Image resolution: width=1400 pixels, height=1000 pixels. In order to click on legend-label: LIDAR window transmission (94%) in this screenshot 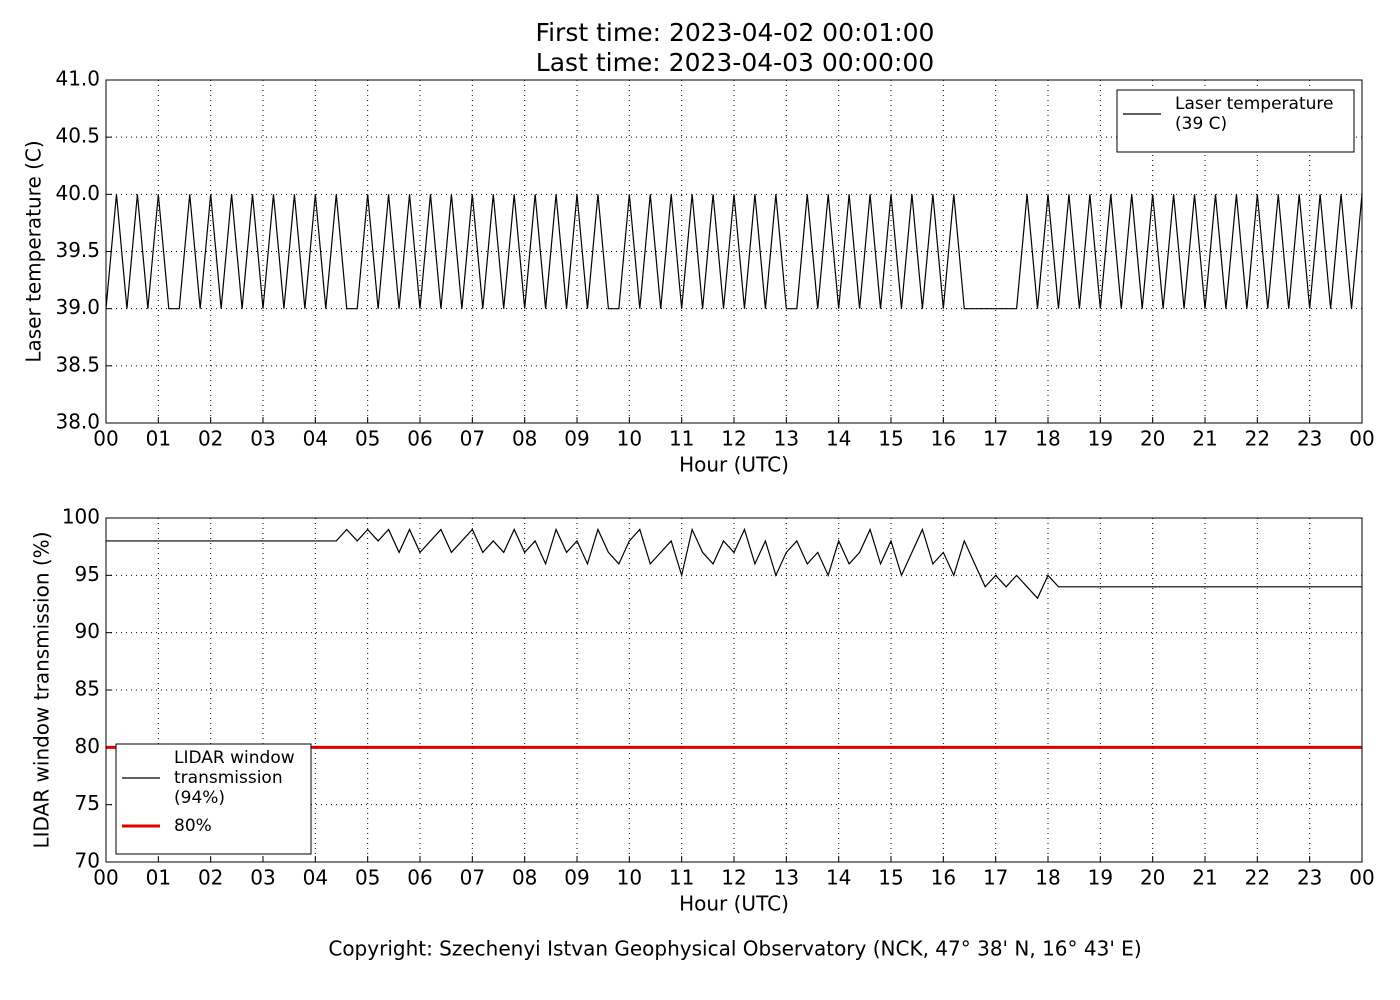, I will do `click(234, 778)`.